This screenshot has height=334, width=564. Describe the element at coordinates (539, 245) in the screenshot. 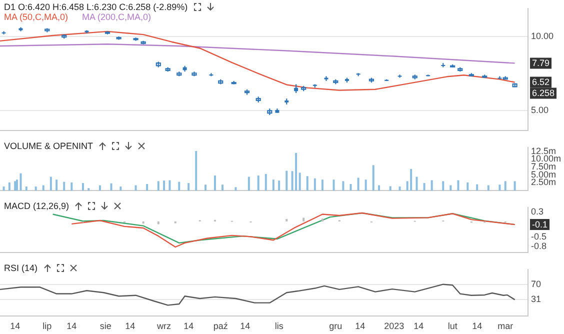

I see `y-tick-label: -0.8` at that location.